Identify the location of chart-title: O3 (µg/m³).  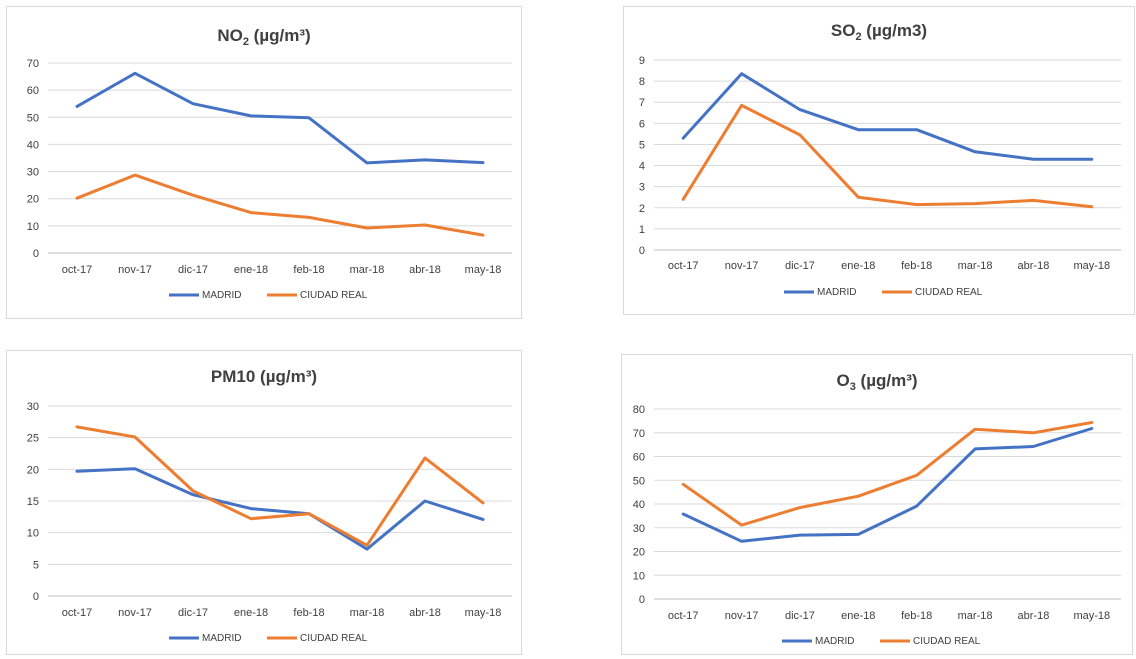
(876, 382).